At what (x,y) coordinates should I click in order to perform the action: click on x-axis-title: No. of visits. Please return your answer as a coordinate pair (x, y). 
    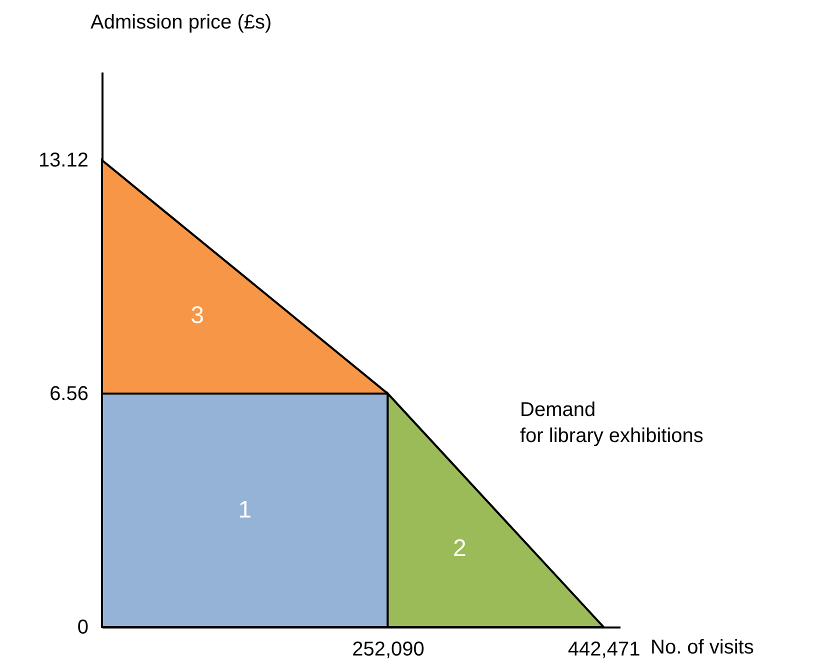
    Looking at the image, I should click on (702, 647).